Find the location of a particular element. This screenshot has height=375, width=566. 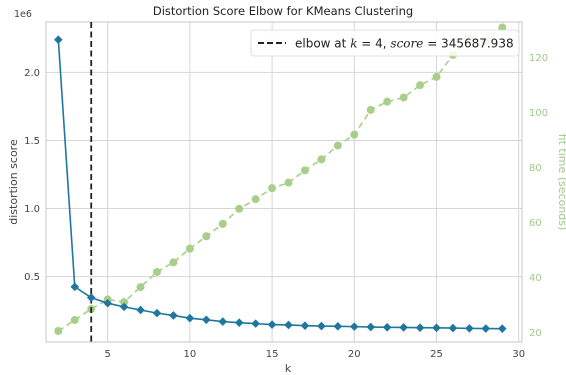

y-tick-label-1: 1.0 is located at coordinates (32, 209).